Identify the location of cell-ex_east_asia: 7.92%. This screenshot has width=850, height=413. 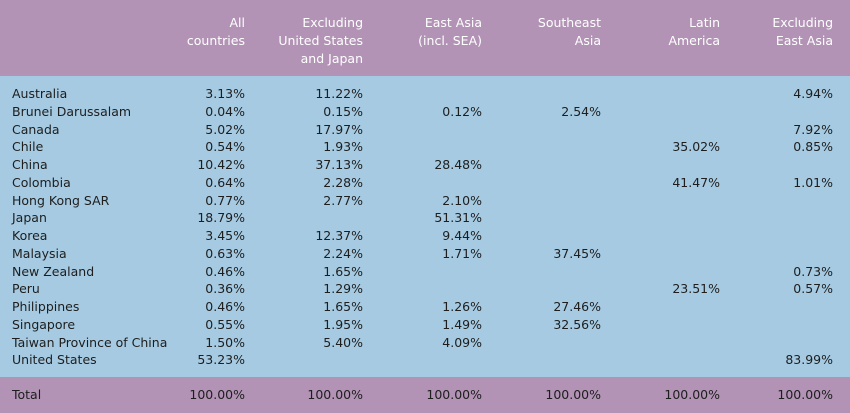
(813, 129).